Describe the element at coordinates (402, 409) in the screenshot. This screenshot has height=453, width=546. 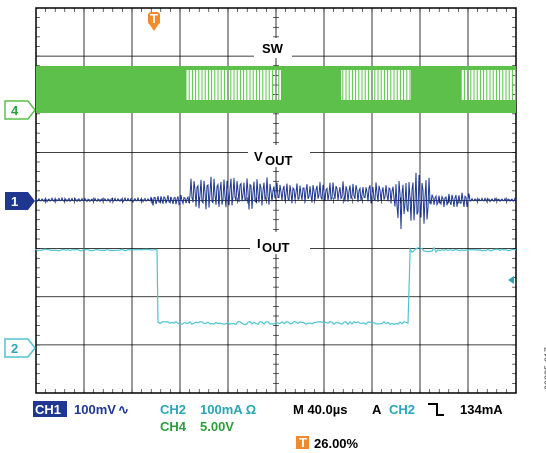
I see `trigger-source: CH2` at that location.